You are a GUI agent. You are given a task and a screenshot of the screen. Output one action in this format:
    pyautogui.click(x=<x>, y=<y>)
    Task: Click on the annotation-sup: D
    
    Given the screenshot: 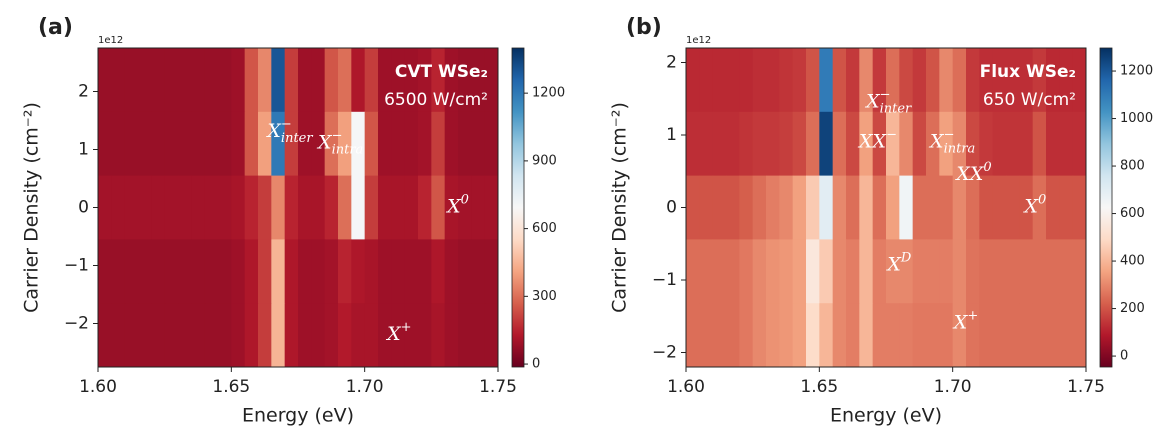 What is the action you would take?
    pyautogui.click(x=906, y=257)
    